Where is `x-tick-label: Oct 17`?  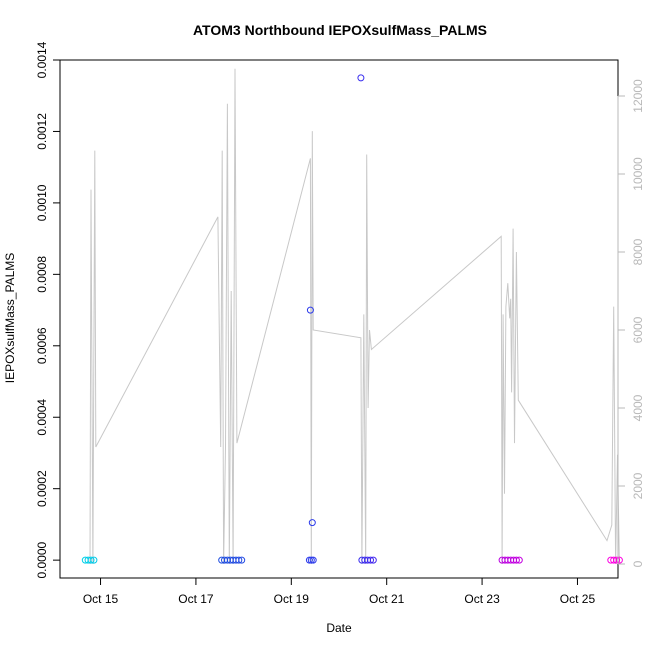 x-tick-label: Oct 17 is located at coordinates (196, 599).